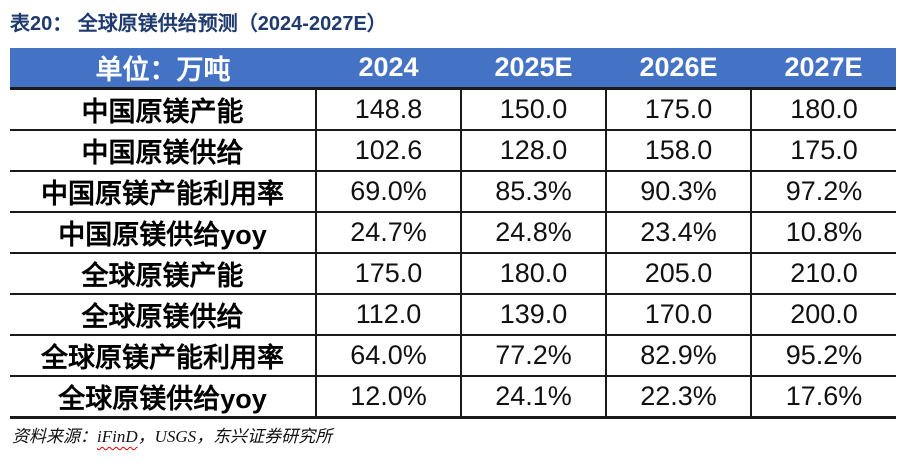 The width and height of the screenshot is (907, 463). What do you see at coordinates (678, 397) in the screenshot?
I see `cell-value: 22.3%` at bounding box center [678, 397].